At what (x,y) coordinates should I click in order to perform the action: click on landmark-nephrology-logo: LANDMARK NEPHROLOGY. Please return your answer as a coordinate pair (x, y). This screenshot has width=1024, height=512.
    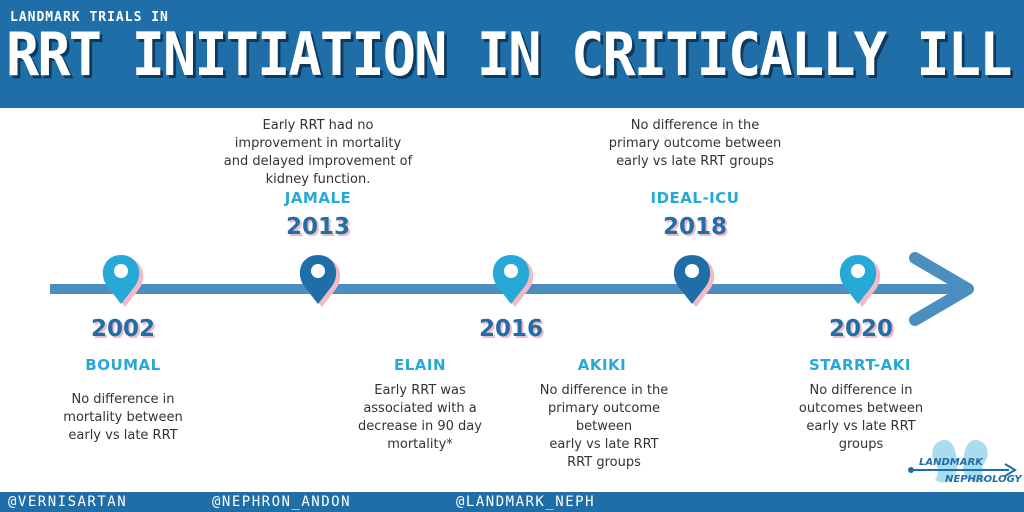
    Looking at the image, I should click on (964, 464).